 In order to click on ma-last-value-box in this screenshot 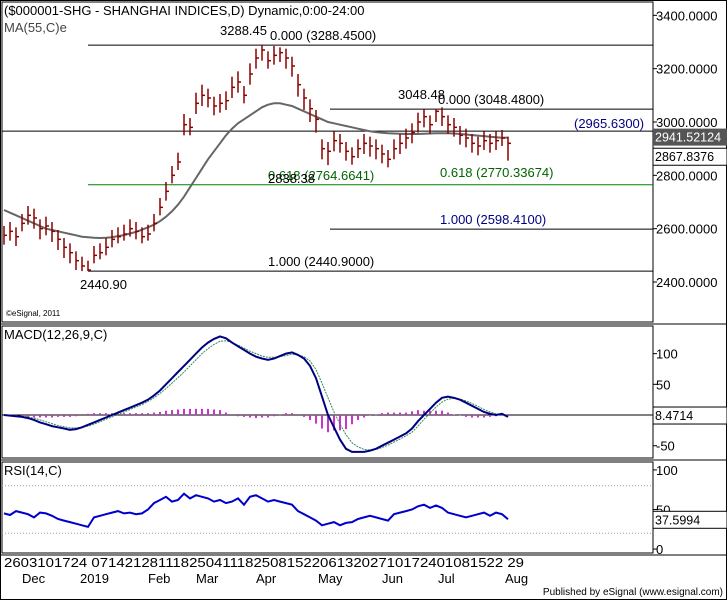, I will do `click(690, 137)`.